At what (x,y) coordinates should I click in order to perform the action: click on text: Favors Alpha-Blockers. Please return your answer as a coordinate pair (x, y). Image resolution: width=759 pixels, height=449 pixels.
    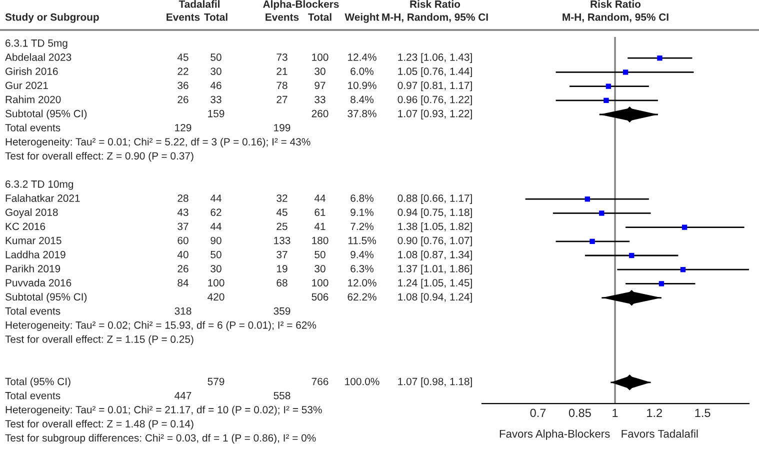
    Looking at the image, I should click on (555, 435).